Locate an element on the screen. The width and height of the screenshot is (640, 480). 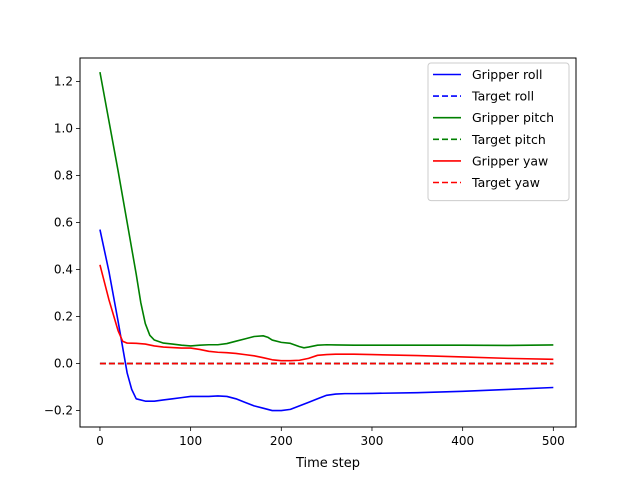
legend-entry-label: Gripper pitch is located at coordinates (513, 117).